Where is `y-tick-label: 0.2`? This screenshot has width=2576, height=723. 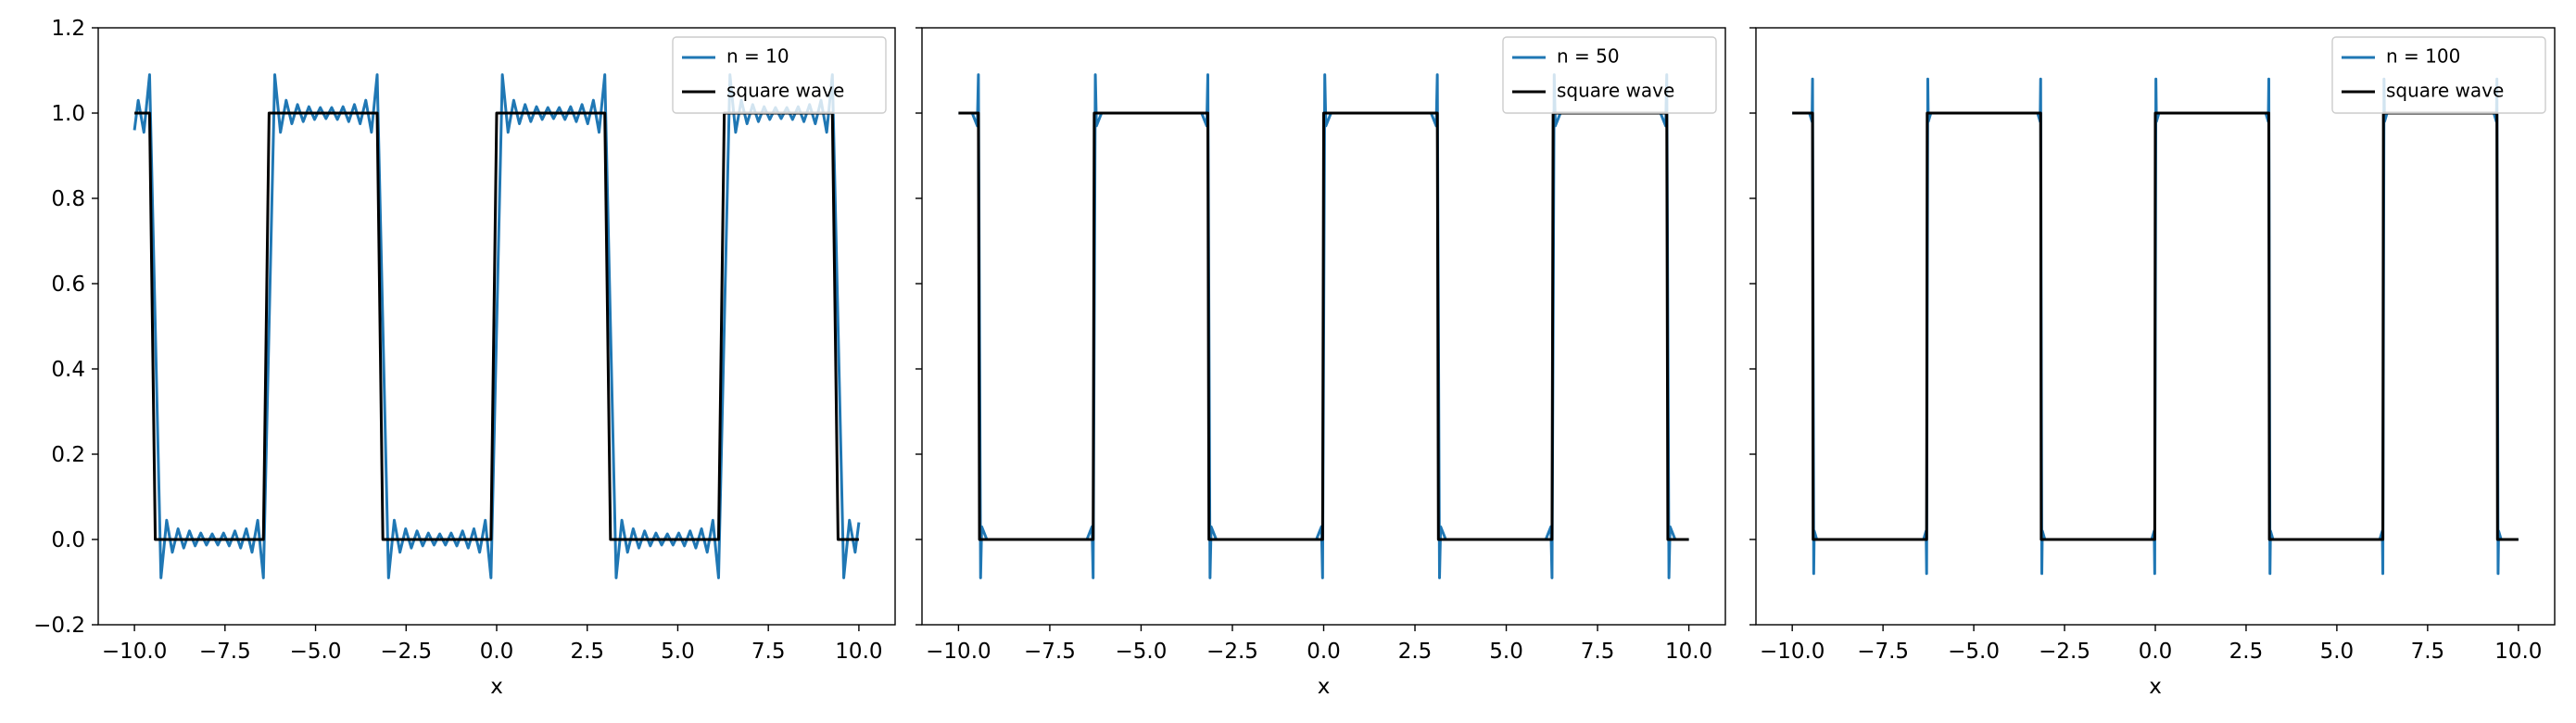
y-tick-label: 0.2 is located at coordinates (68, 455).